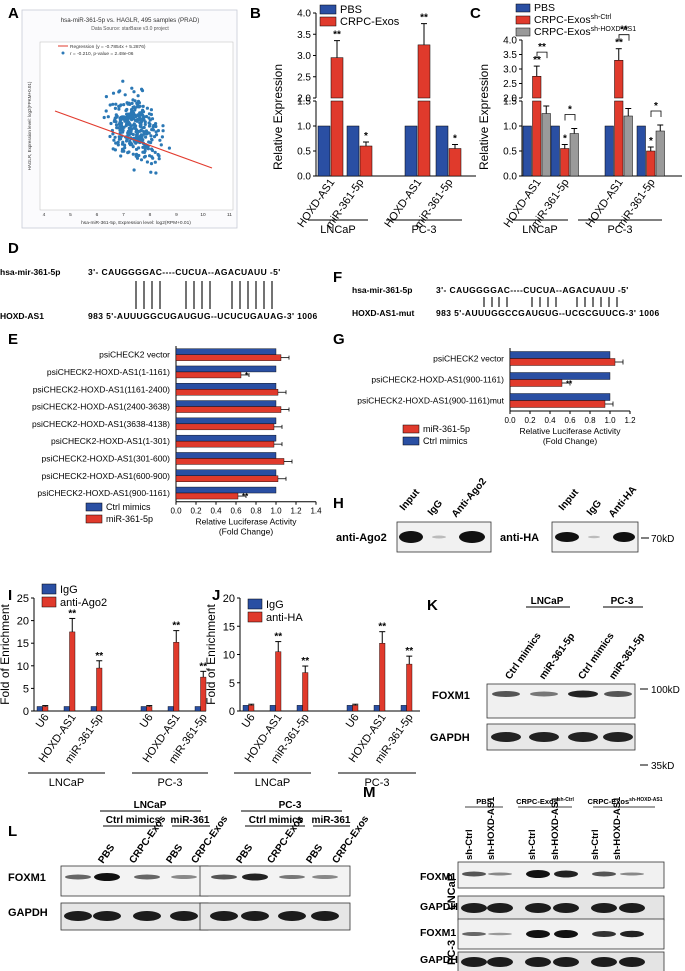 This screenshot has height=971, width=685. Describe the element at coordinates (110, 441) in the screenshot. I see `category-label: psiCHECK2-HOXD-AS1(1-301)` at that location.